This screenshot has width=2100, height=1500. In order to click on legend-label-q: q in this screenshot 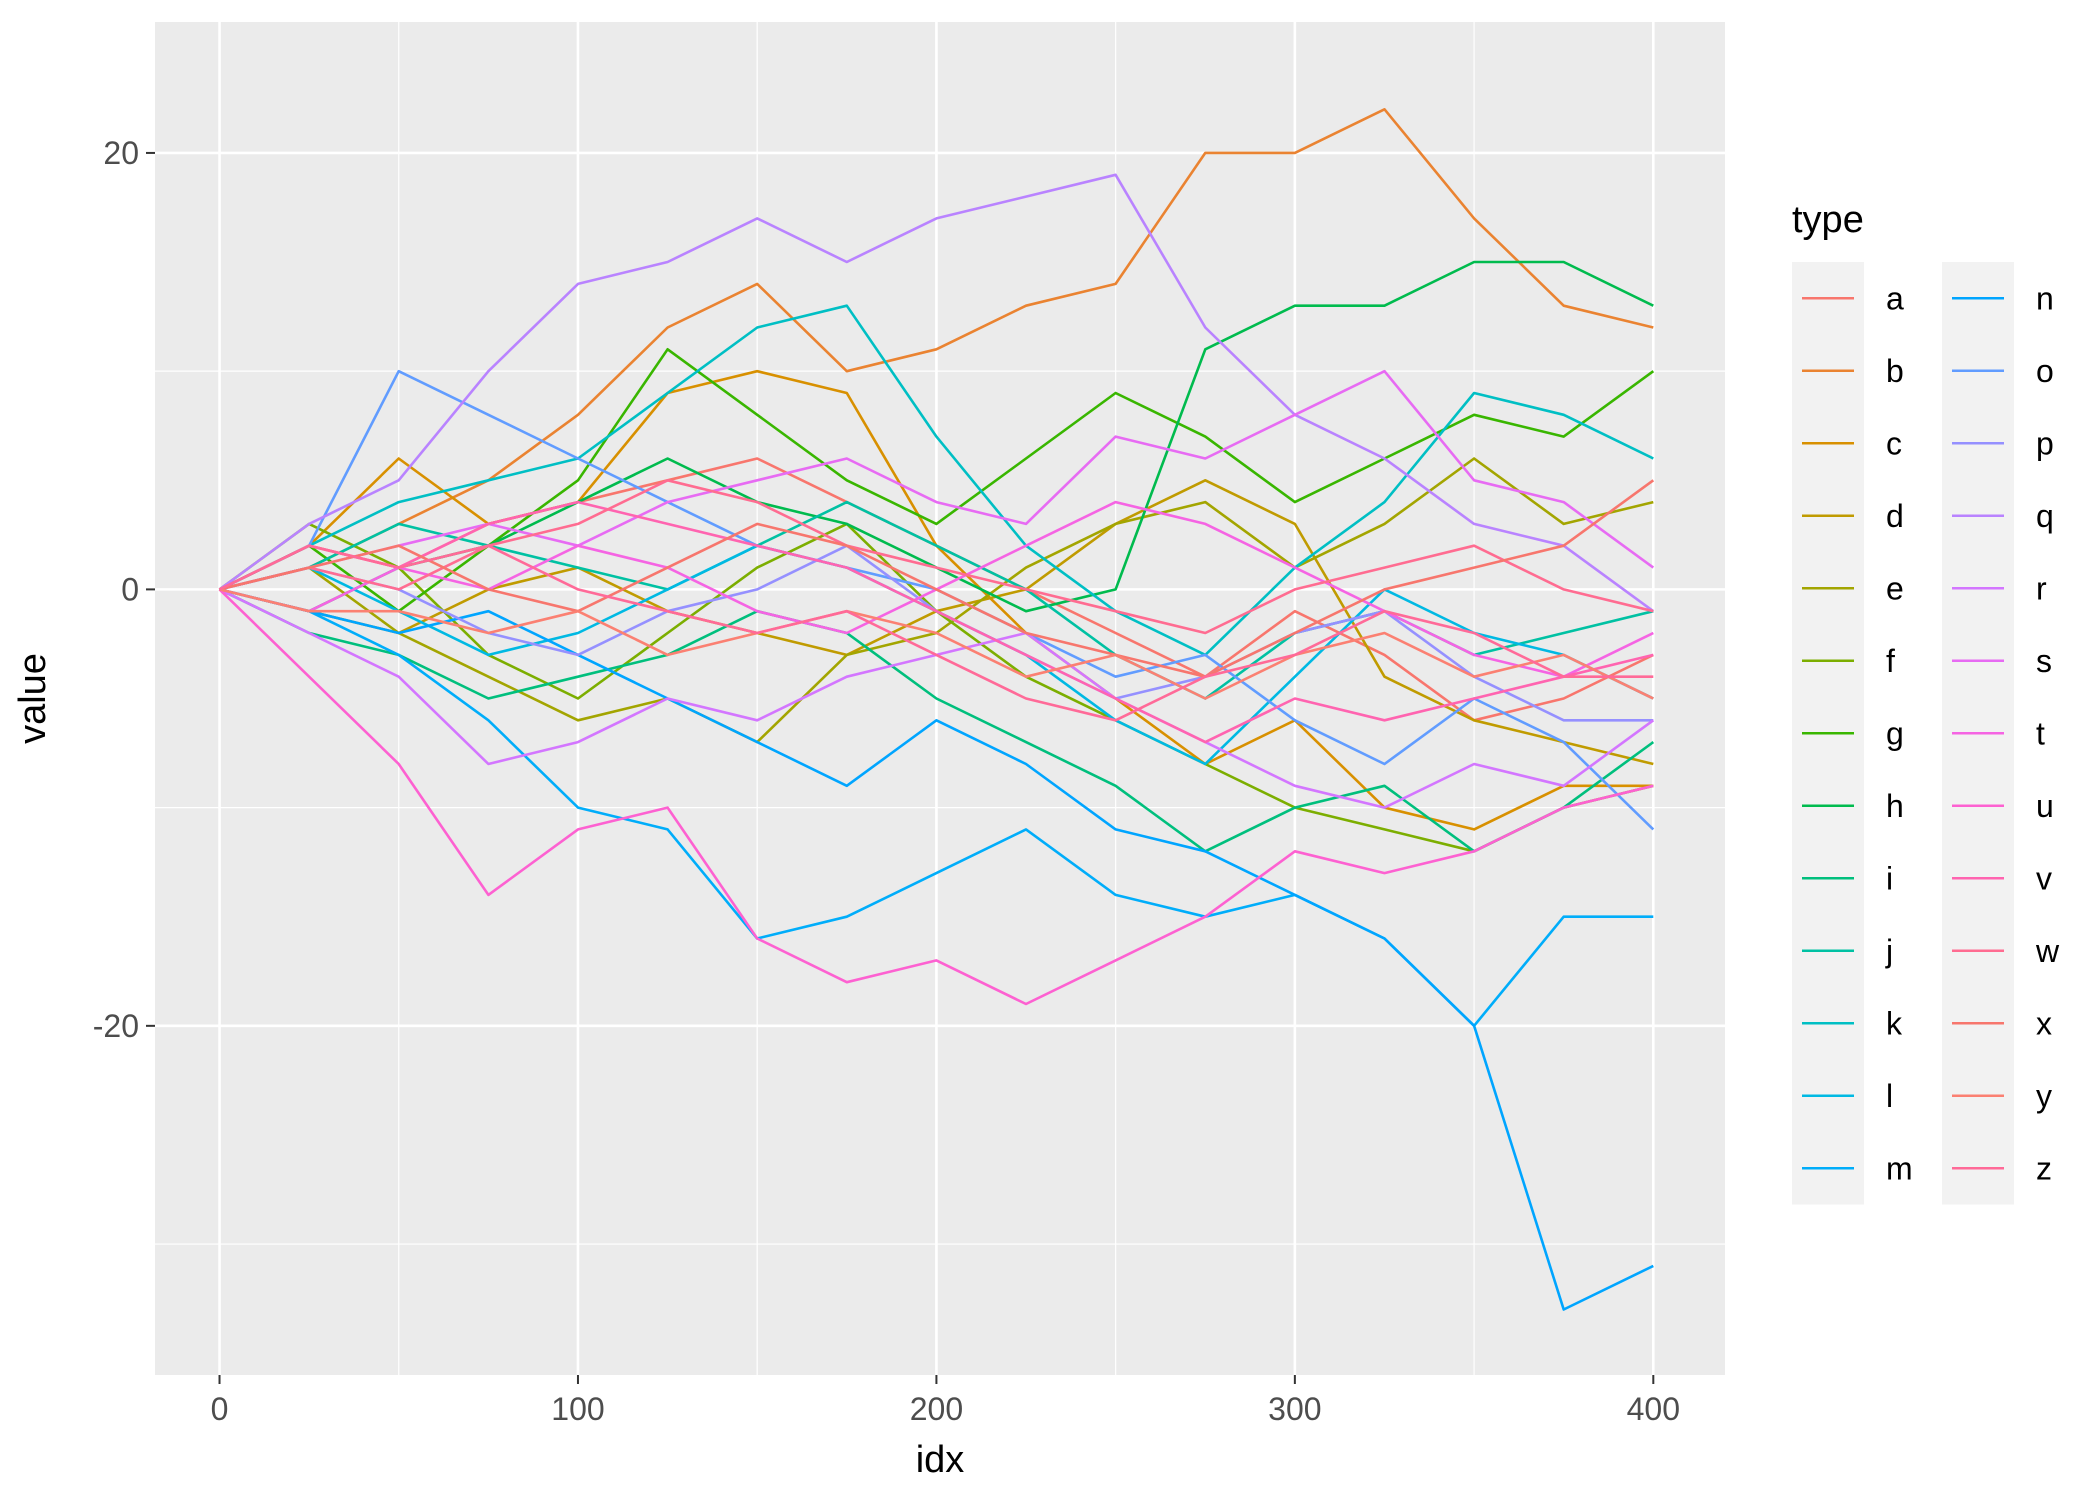, I will do `click(2045, 516)`.